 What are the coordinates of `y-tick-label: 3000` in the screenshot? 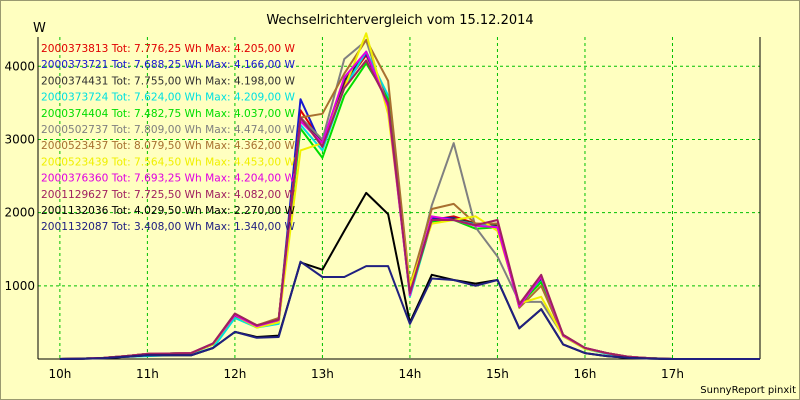 It's located at (19, 139).